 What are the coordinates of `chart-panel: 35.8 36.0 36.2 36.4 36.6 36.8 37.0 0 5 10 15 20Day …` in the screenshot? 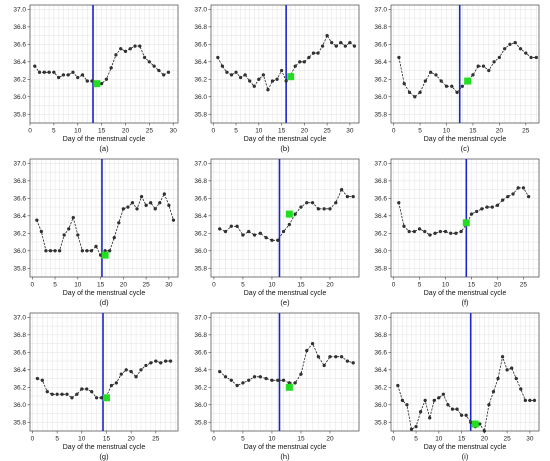 It's located at (277, 232).